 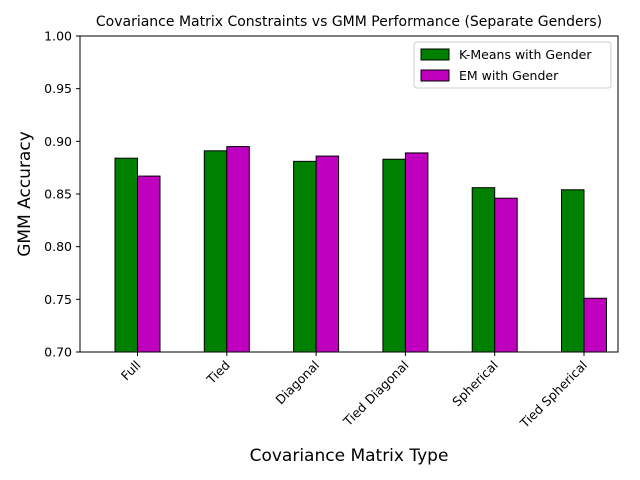 What do you see at coordinates (349, 456) in the screenshot?
I see `x-axis-label: Covariance Matrix Type` at bounding box center [349, 456].